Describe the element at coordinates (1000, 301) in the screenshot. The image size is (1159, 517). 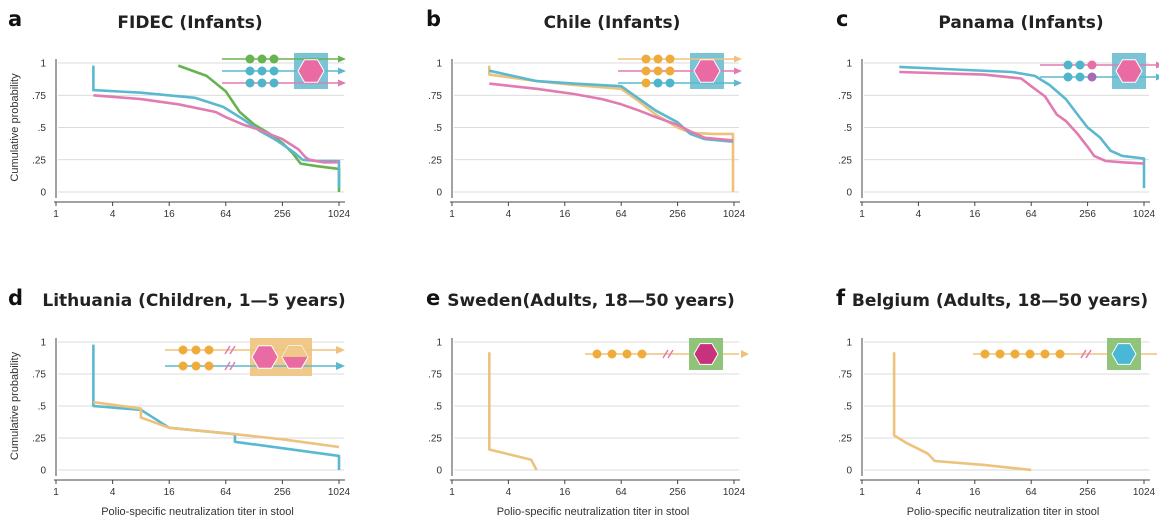
I see `panel-title: Belgium (Adults, 18—50 years)` at that location.